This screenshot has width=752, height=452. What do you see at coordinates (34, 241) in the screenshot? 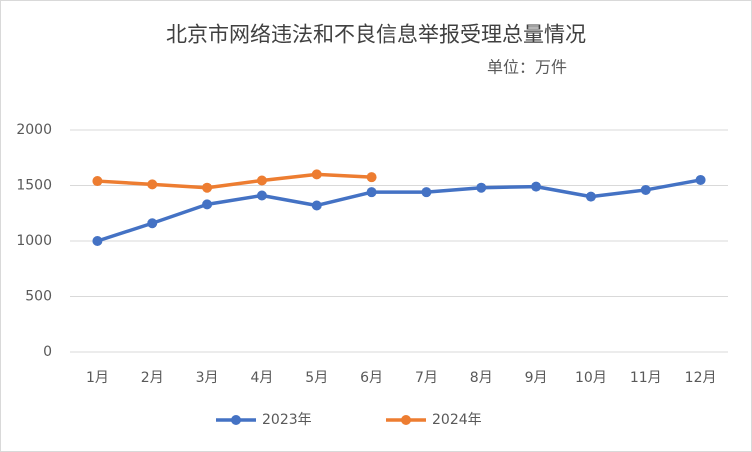
I see `y-tick-label: 1000` at bounding box center [34, 241].